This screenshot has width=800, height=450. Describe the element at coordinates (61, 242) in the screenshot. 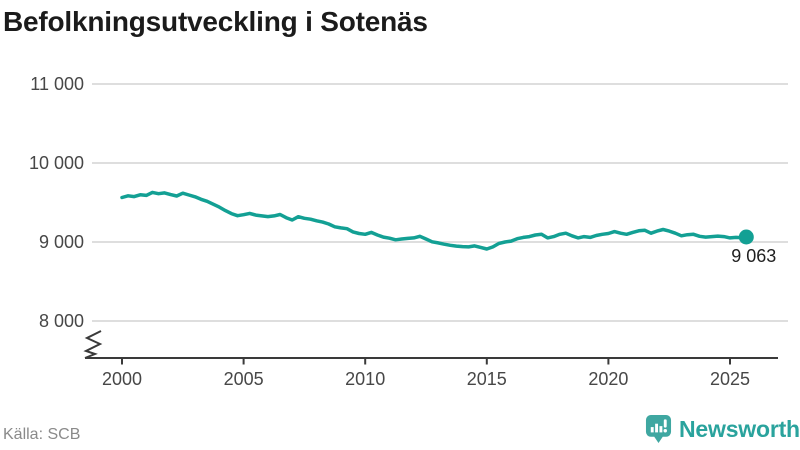

I see `y-axis-label: 9 000` at that location.